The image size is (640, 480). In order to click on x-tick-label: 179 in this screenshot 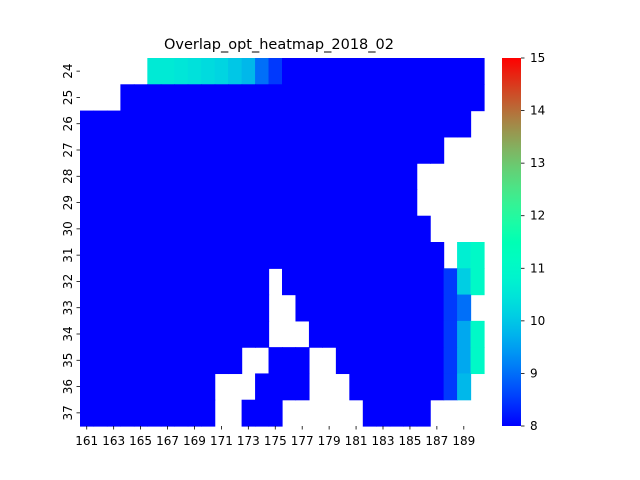, I will do `click(329, 441)`.